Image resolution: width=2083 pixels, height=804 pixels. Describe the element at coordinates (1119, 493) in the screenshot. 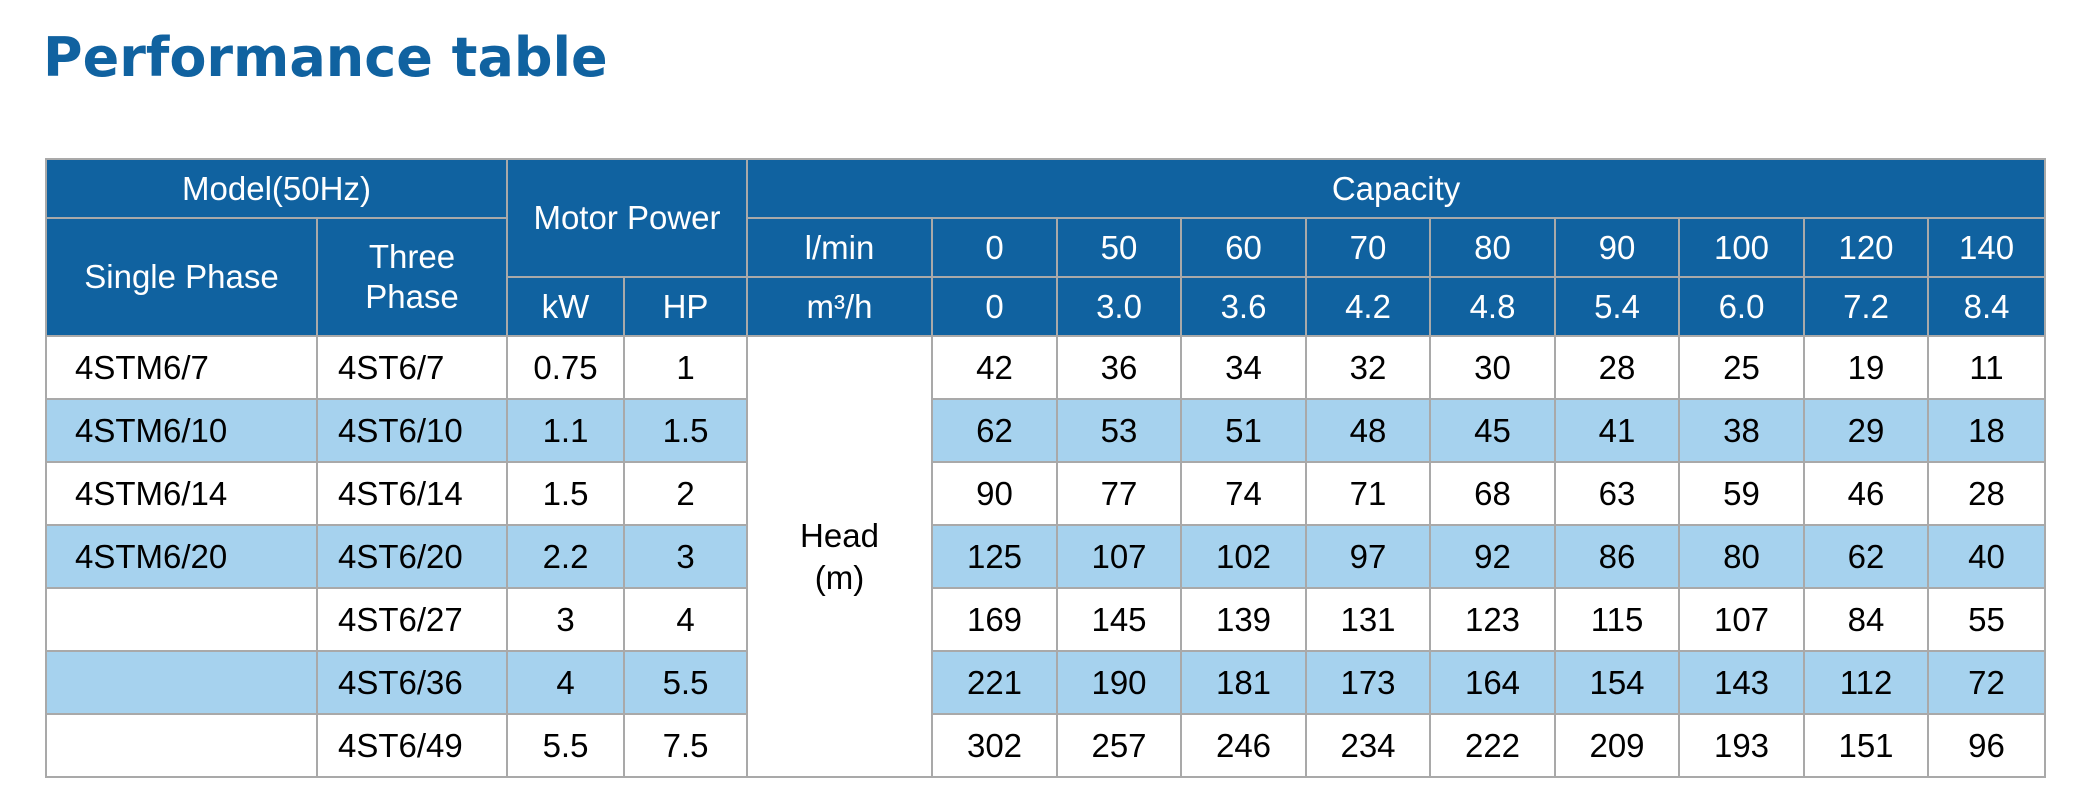

I see `head-value: 77` at that location.